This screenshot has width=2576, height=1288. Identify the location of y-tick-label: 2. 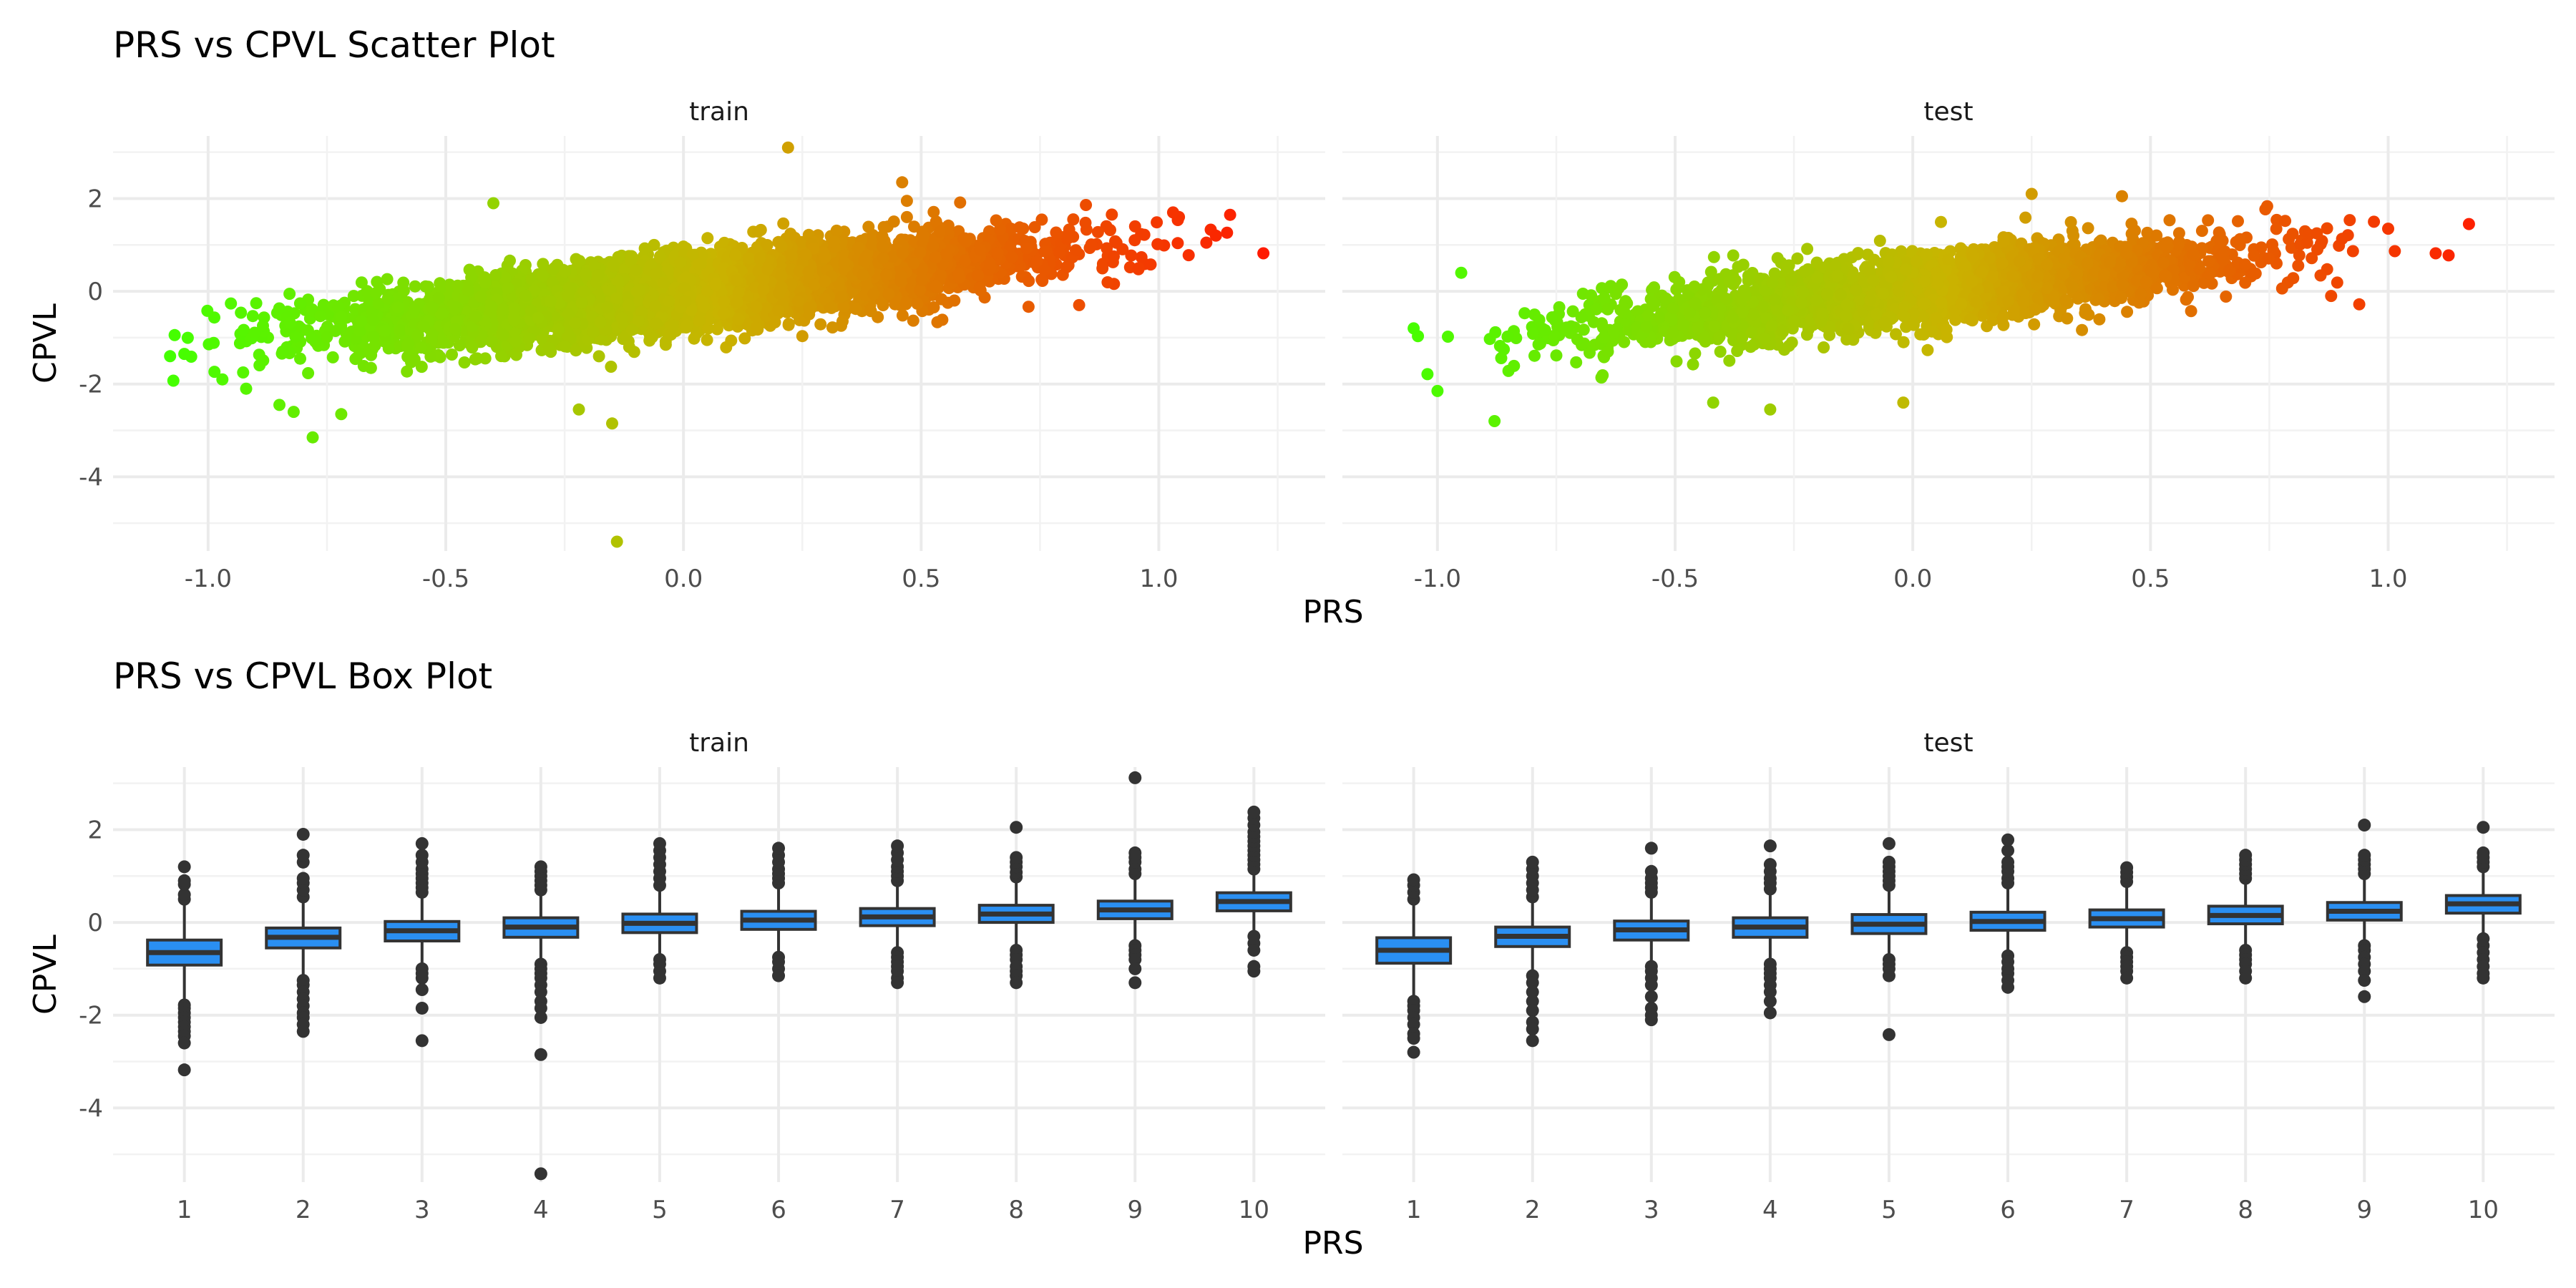
(95, 199).